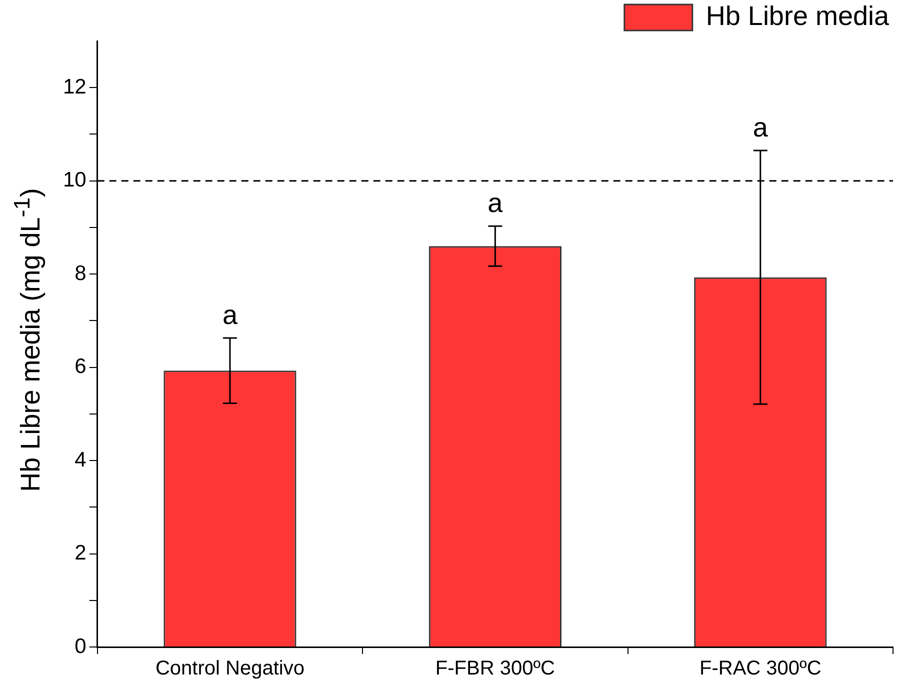 Image resolution: width=903 pixels, height=689 pixels. What do you see at coordinates (761, 669) in the screenshot?
I see `x-tick-label: F-RAC 300ºC` at bounding box center [761, 669].